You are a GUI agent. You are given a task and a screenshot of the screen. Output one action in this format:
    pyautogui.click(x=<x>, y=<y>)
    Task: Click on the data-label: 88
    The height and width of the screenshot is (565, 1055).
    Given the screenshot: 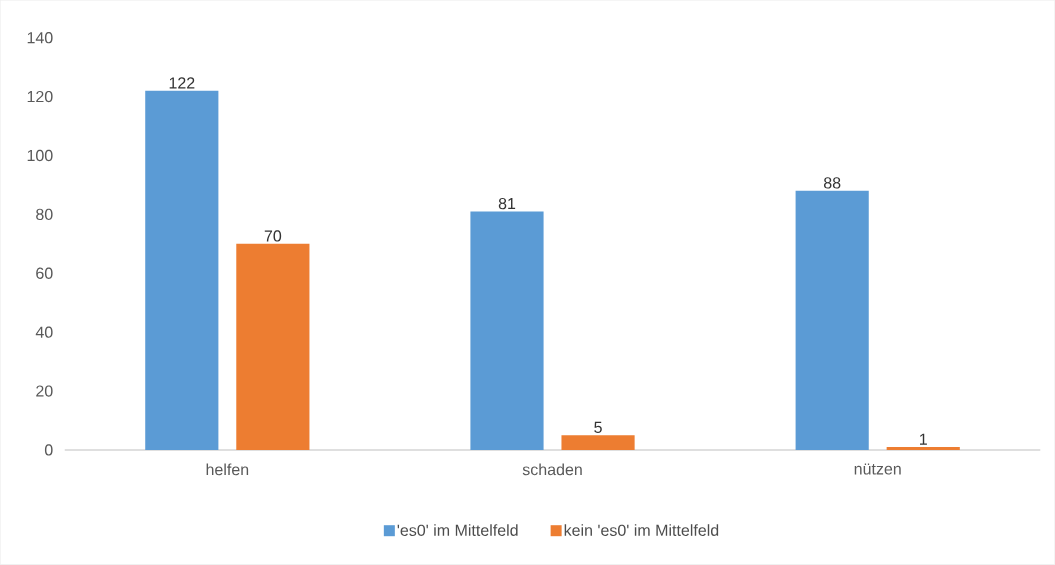 What is the action you would take?
    pyautogui.click(x=832, y=183)
    